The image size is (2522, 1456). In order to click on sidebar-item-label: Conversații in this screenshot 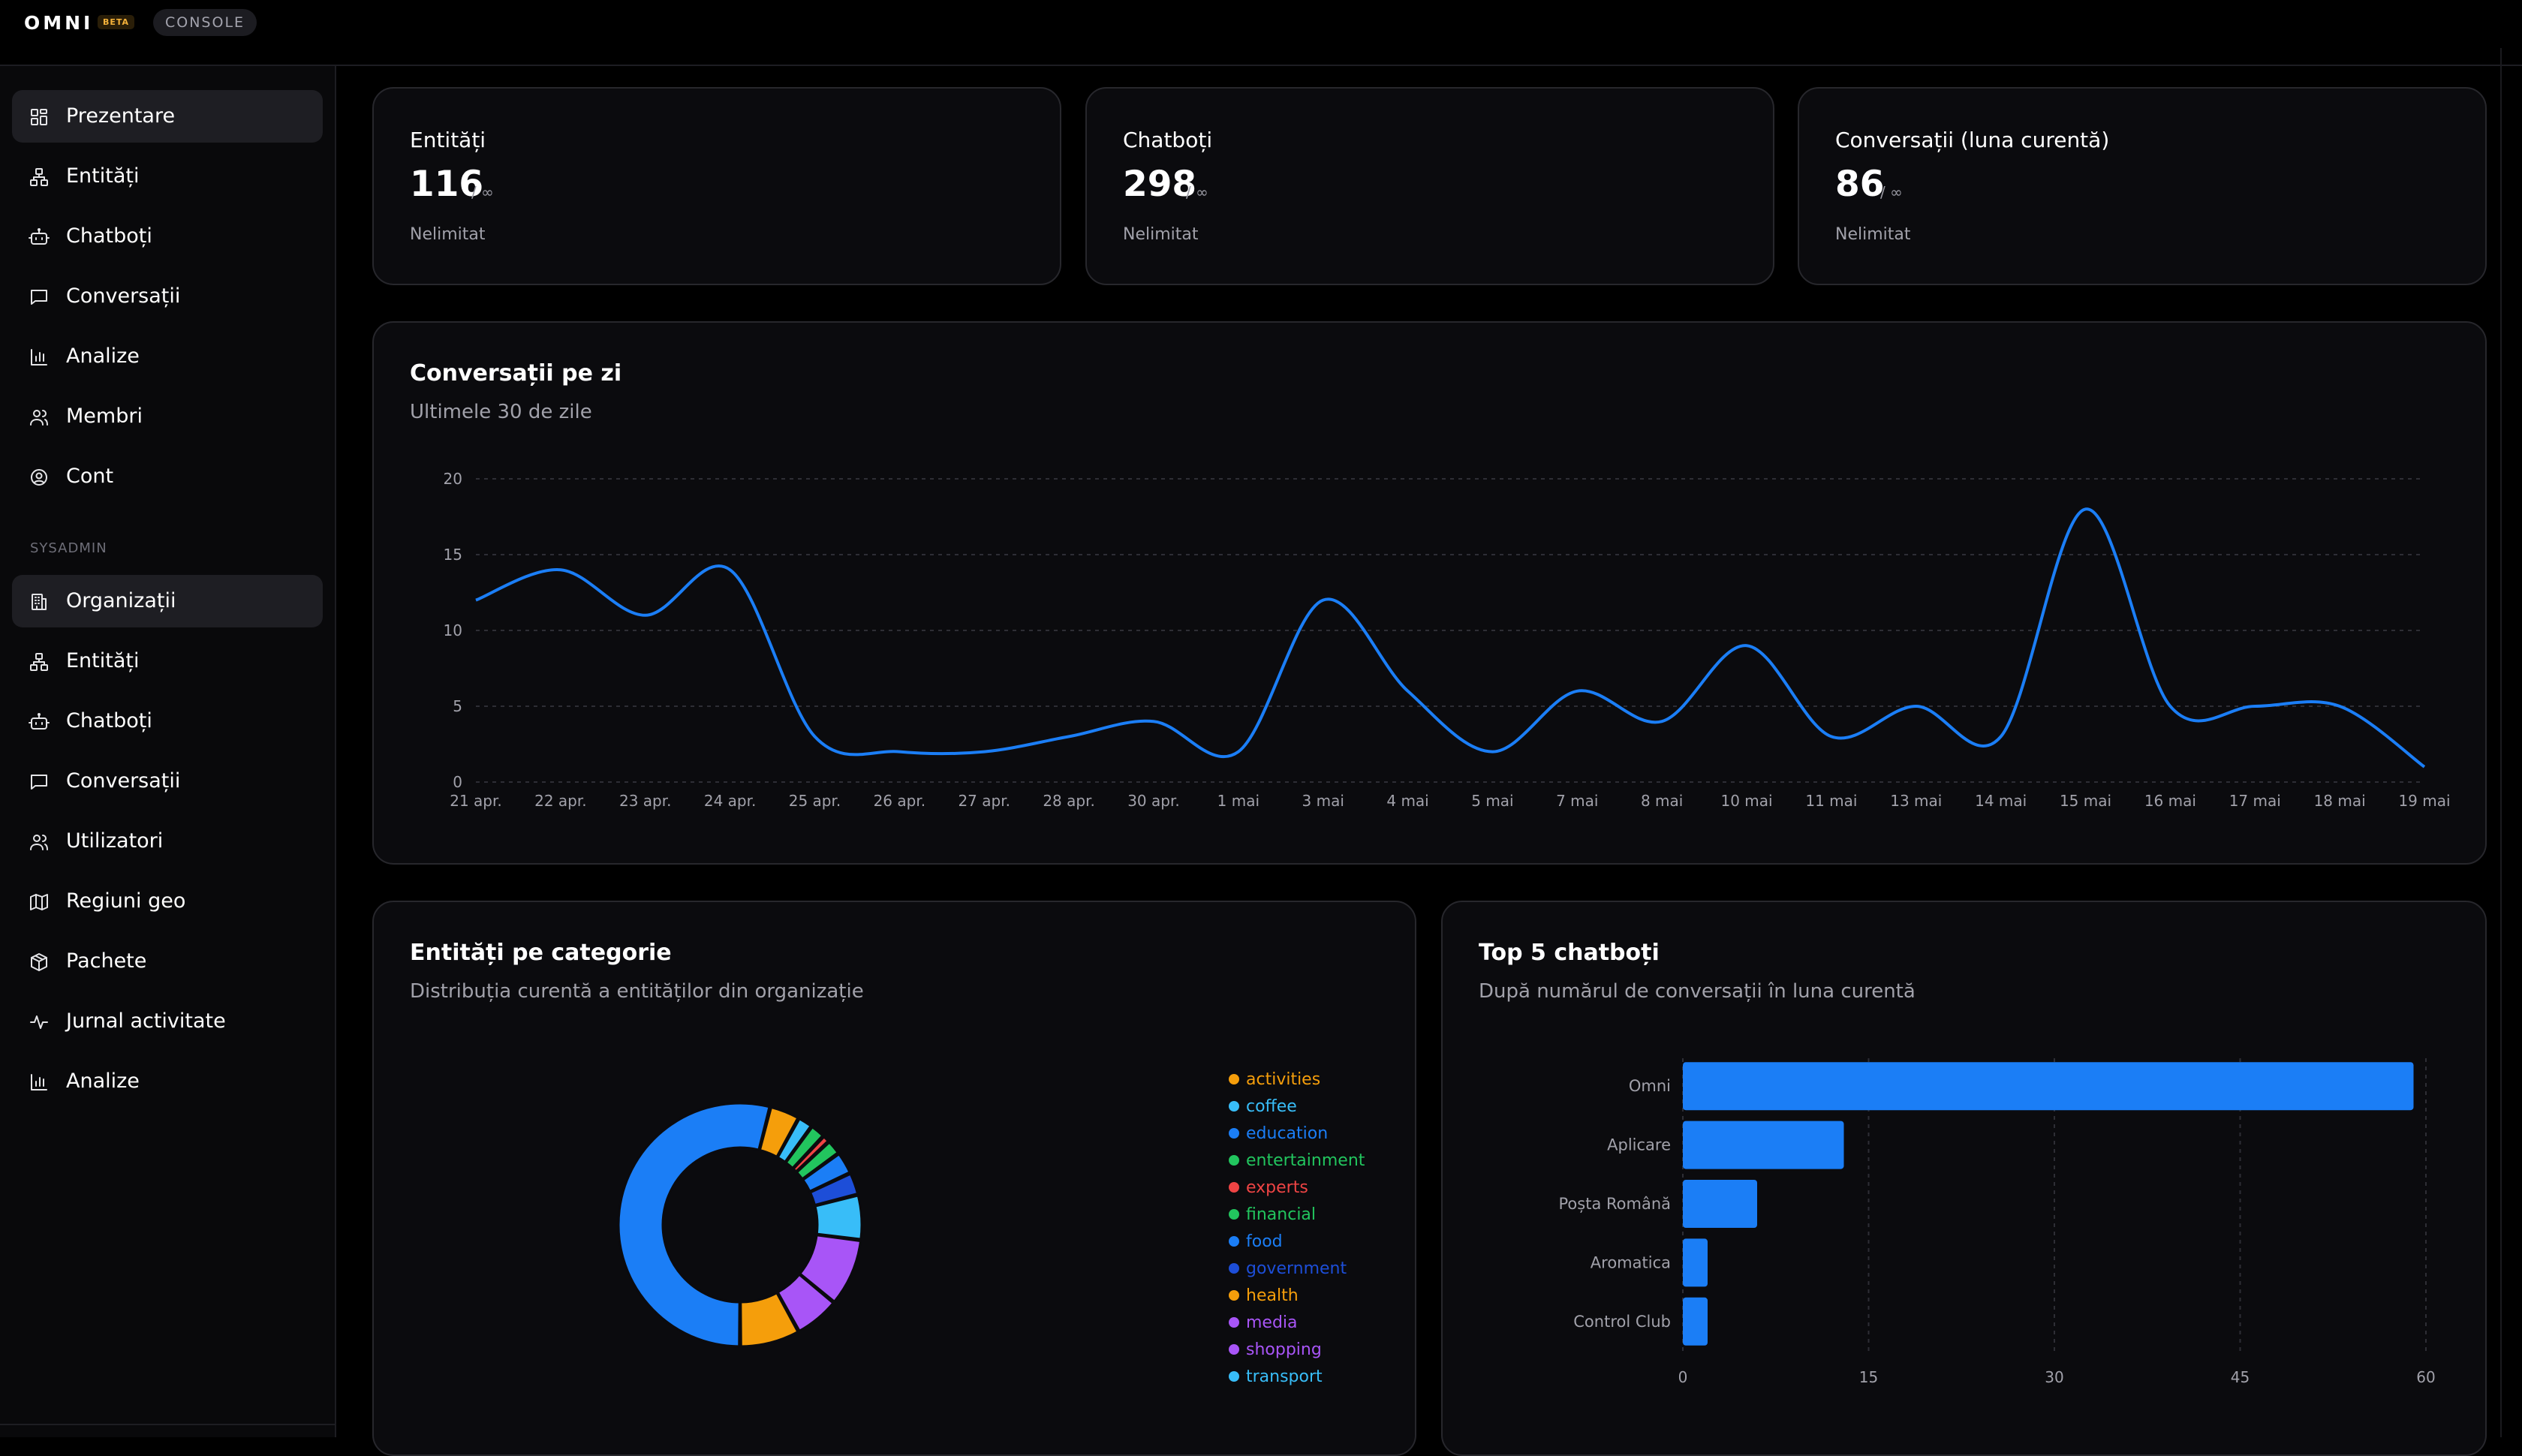, I will do `click(123, 781)`.